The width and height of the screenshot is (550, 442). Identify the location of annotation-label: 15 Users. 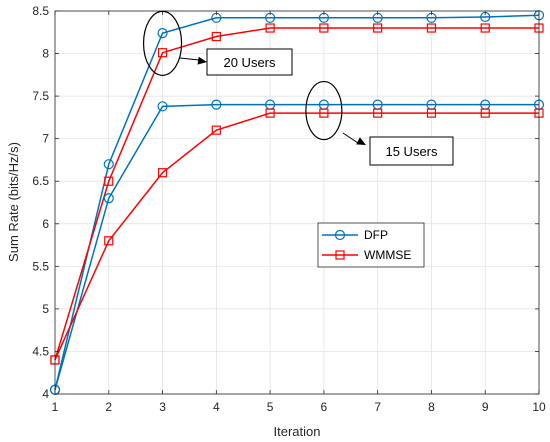
(411, 151).